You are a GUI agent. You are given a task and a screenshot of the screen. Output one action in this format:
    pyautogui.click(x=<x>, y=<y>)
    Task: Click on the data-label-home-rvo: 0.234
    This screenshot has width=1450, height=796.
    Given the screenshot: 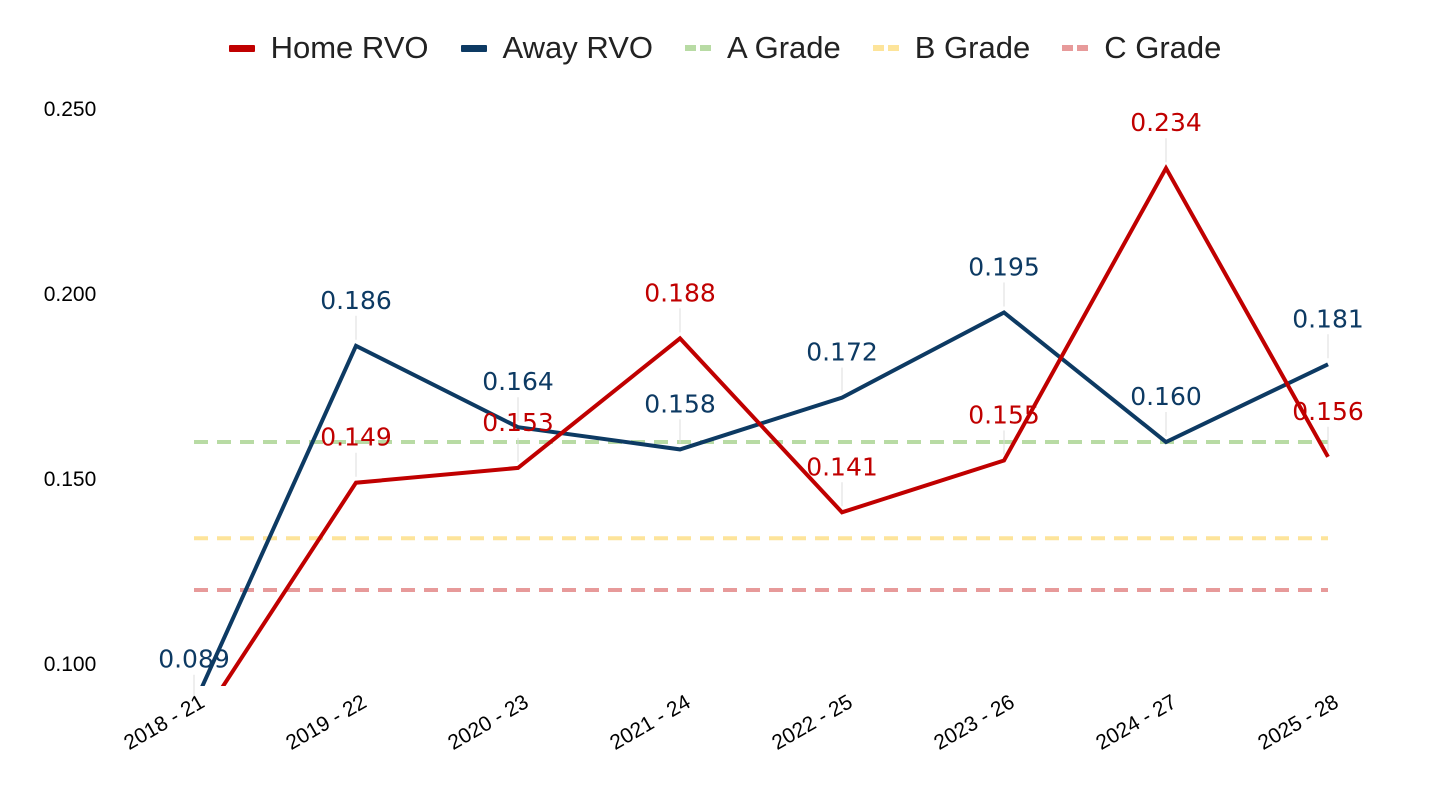 What is the action you would take?
    pyautogui.click(x=1166, y=122)
    